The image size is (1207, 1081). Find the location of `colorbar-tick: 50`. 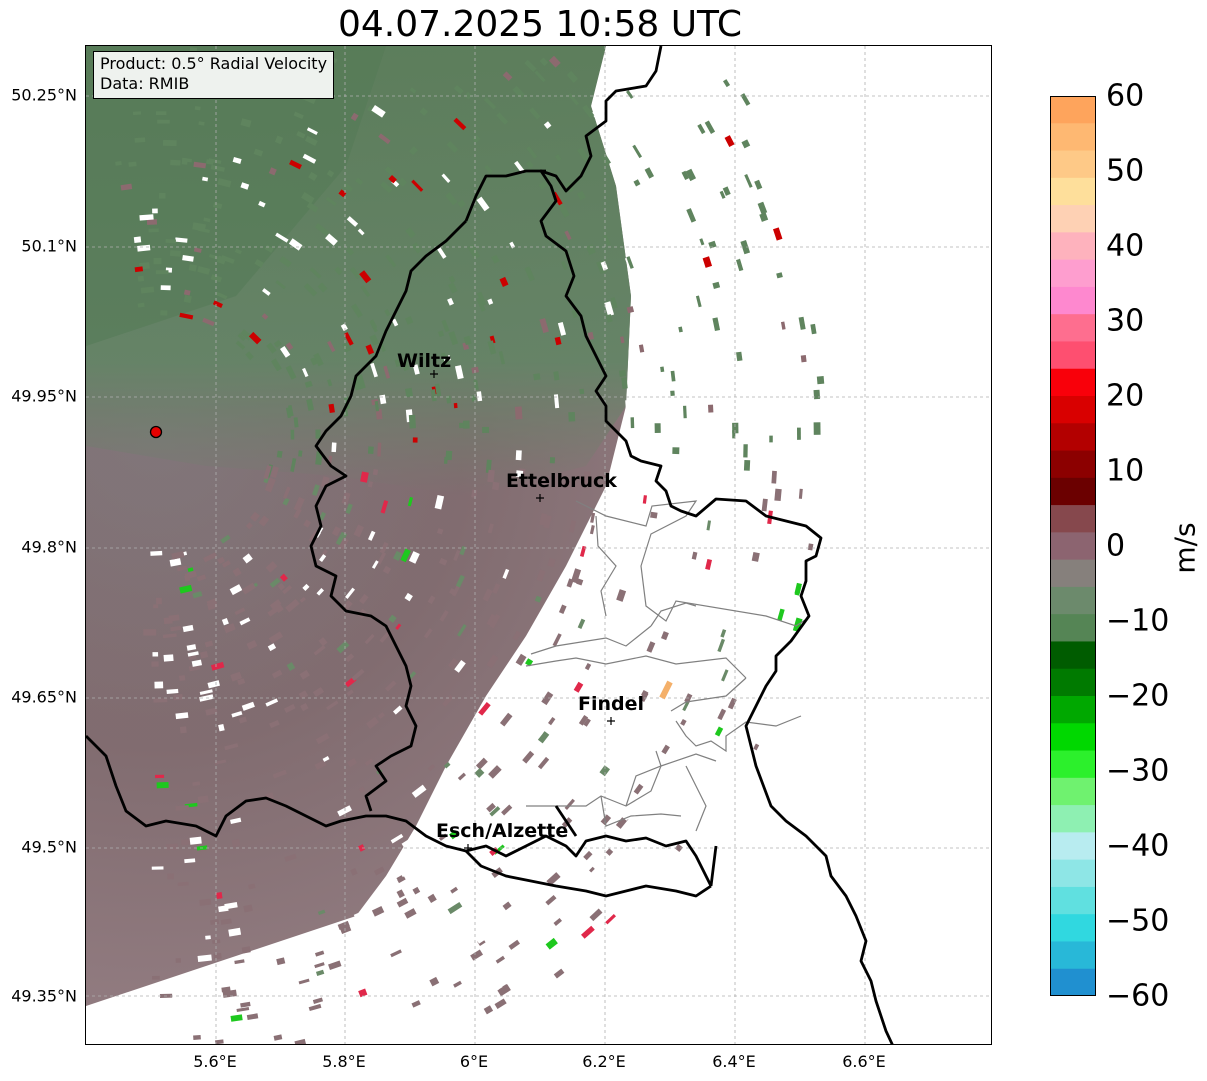

colorbar-tick: 50 is located at coordinates (1125, 171).